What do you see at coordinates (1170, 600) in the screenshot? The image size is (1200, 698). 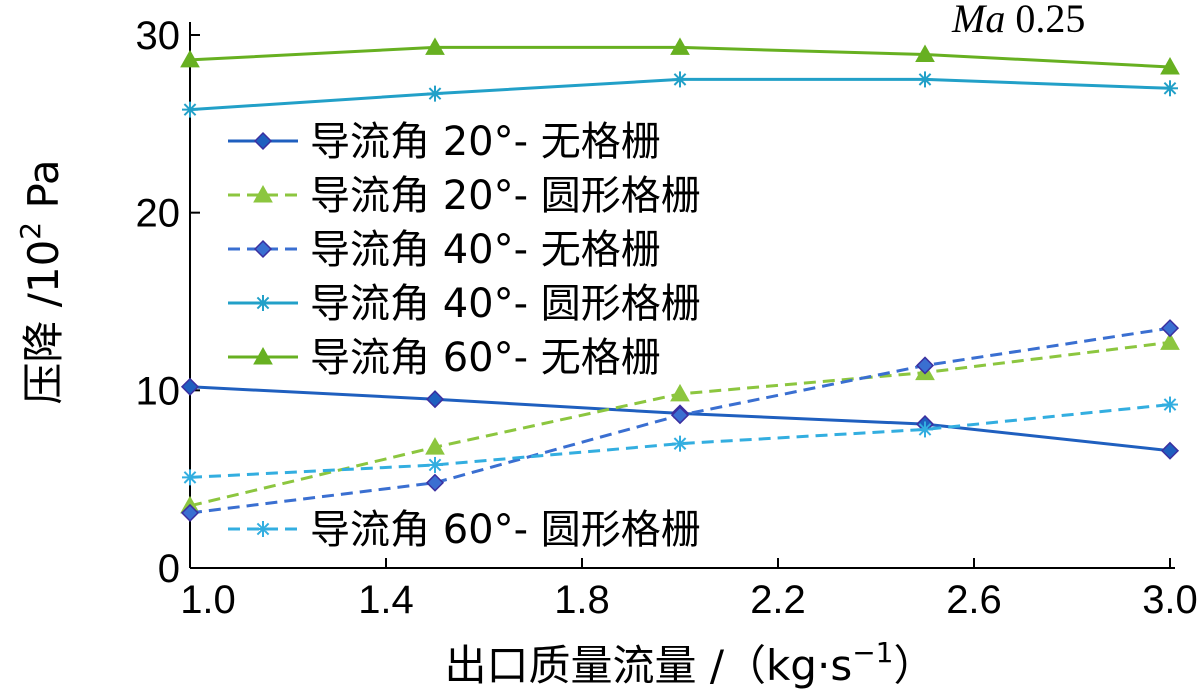 I see `x-tick-label: 3.0` at bounding box center [1170, 600].